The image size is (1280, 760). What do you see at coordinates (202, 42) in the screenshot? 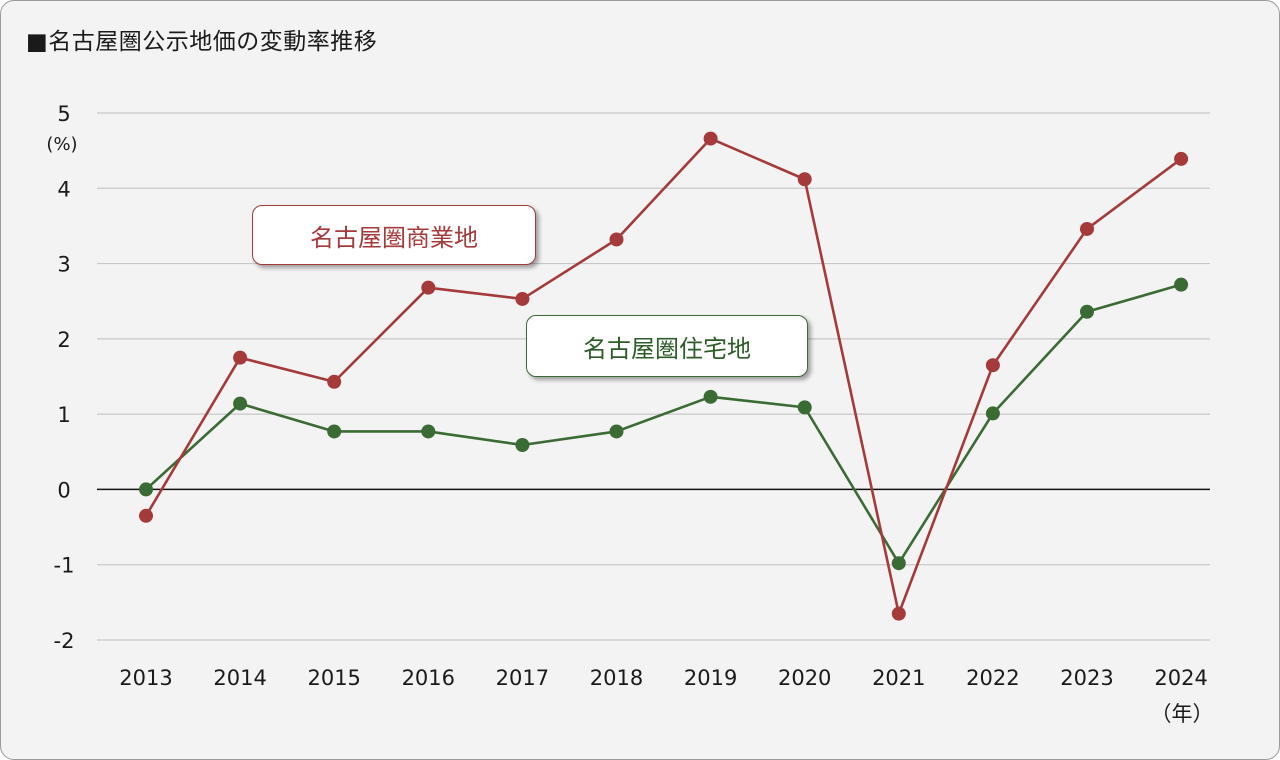
I see `chart-title: ■名古屋圏公示地価の変動率推移` at bounding box center [202, 42].